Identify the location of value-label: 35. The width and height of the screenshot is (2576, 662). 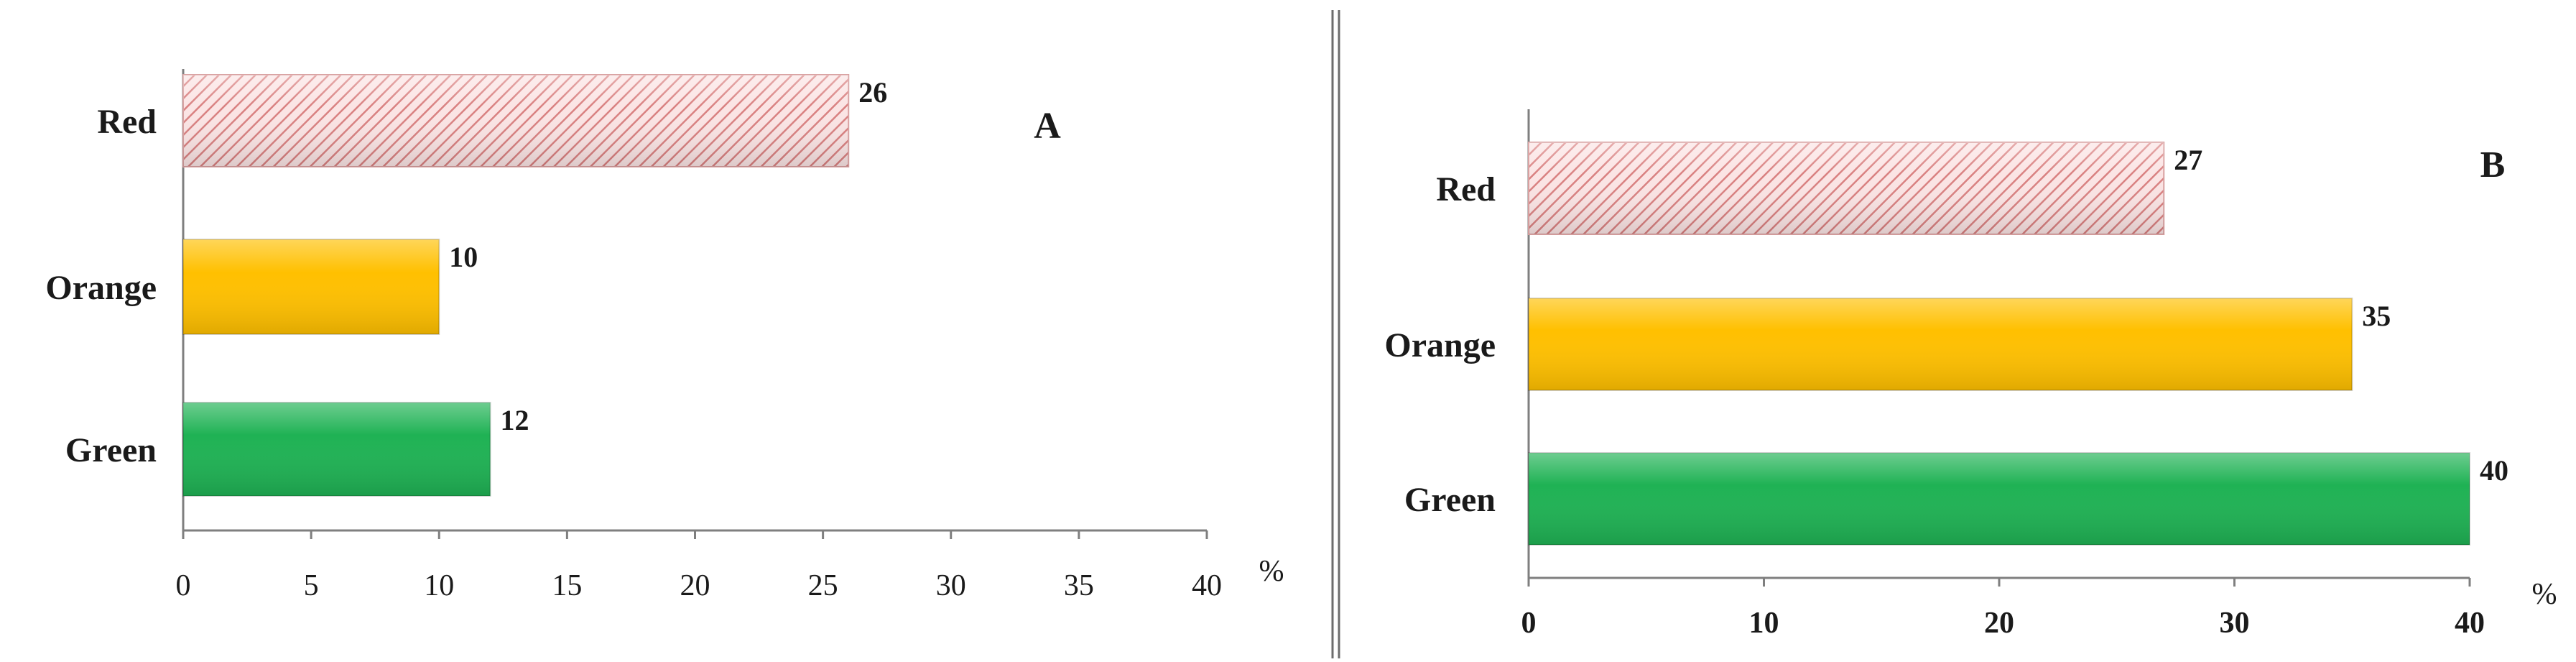
(2376, 316).